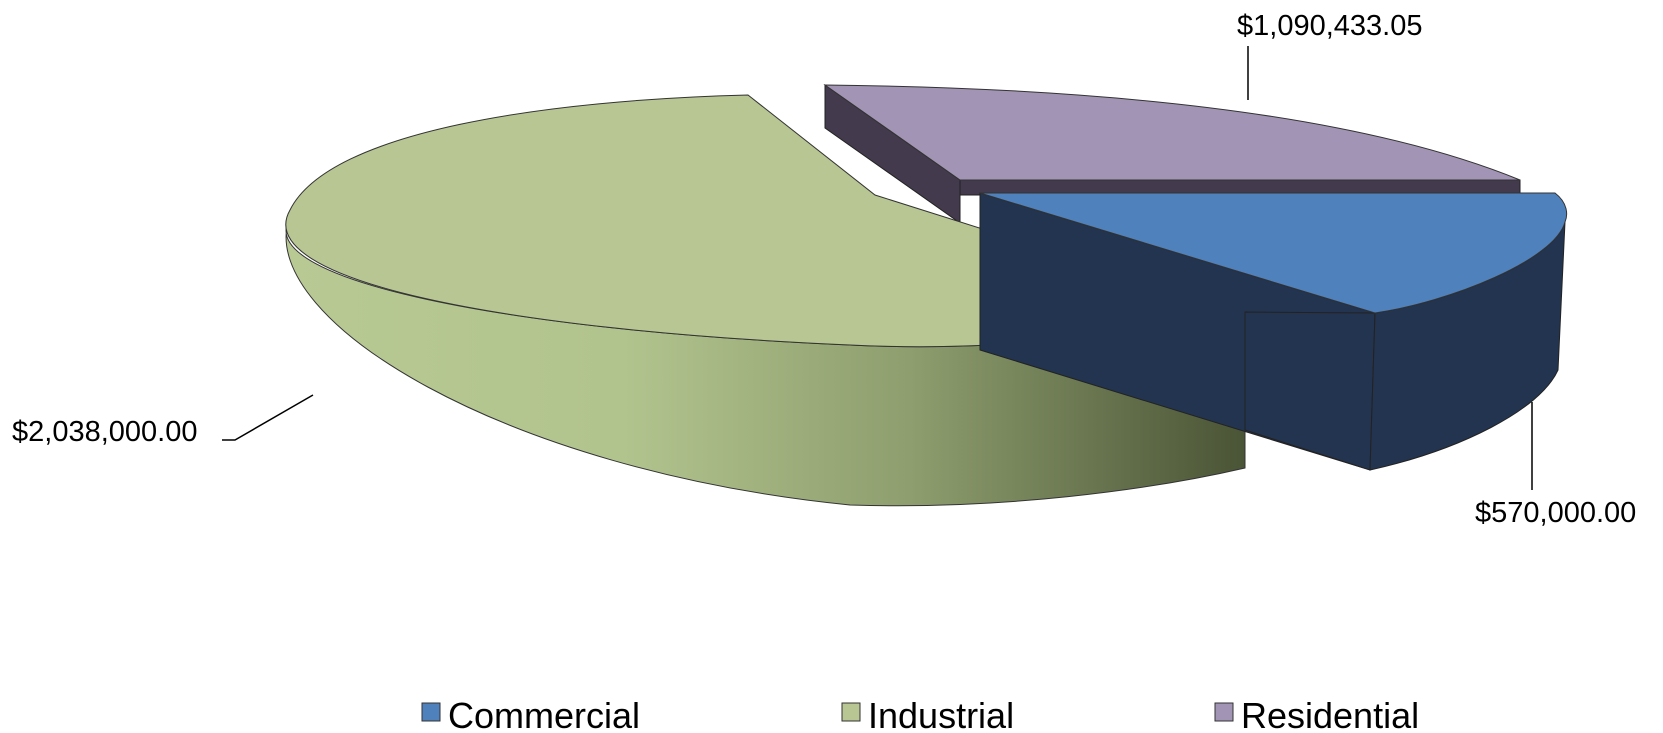 The image size is (1663, 733). I want to click on leader-line-industrial, so click(268, 417).